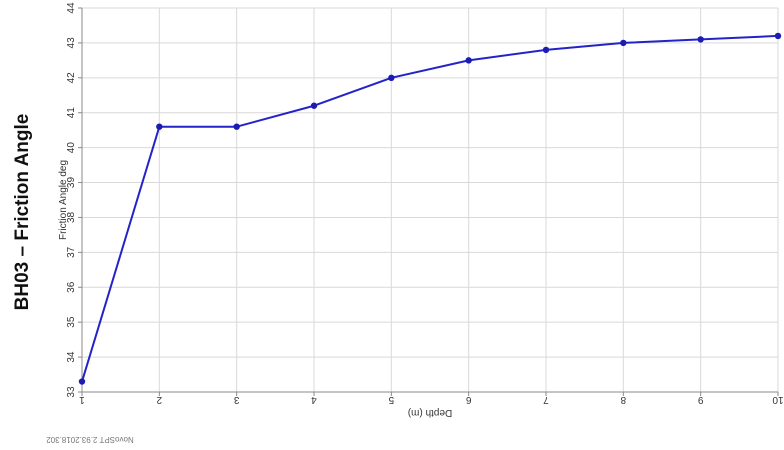 The width and height of the screenshot is (784, 450). What do you see at coordinates (700, 399) in the screenshot?
I see `x-tick-label: 9` at bounding box center [700, 399].